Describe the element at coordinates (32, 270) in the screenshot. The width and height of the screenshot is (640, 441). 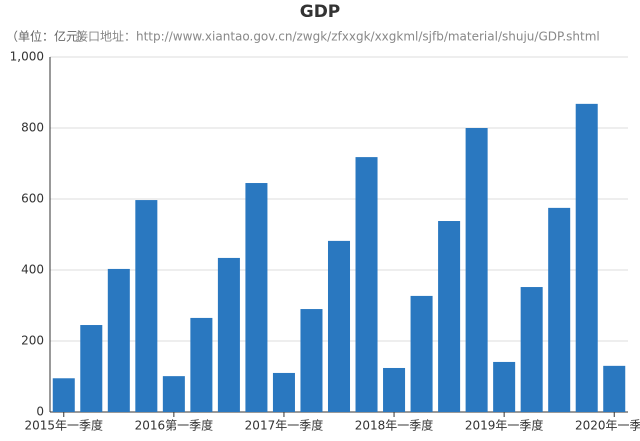
I see `y-tick-label: 400` at that location.